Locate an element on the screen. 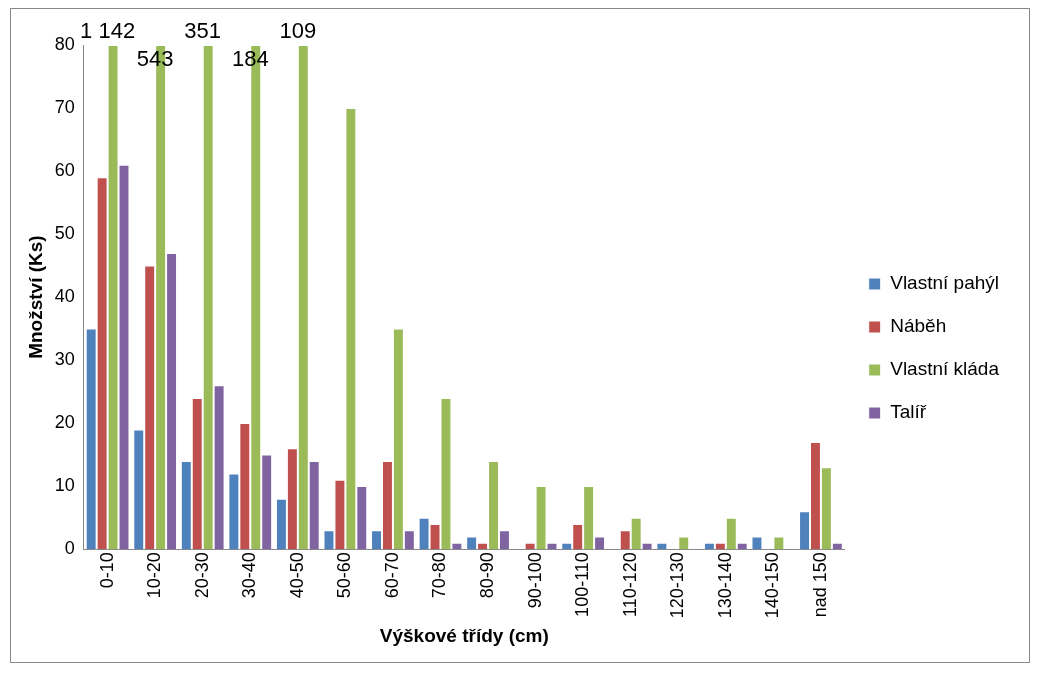 This screenshot has height=675, width=1042. annotation: 1 142 is located at coordinates (108, 31).